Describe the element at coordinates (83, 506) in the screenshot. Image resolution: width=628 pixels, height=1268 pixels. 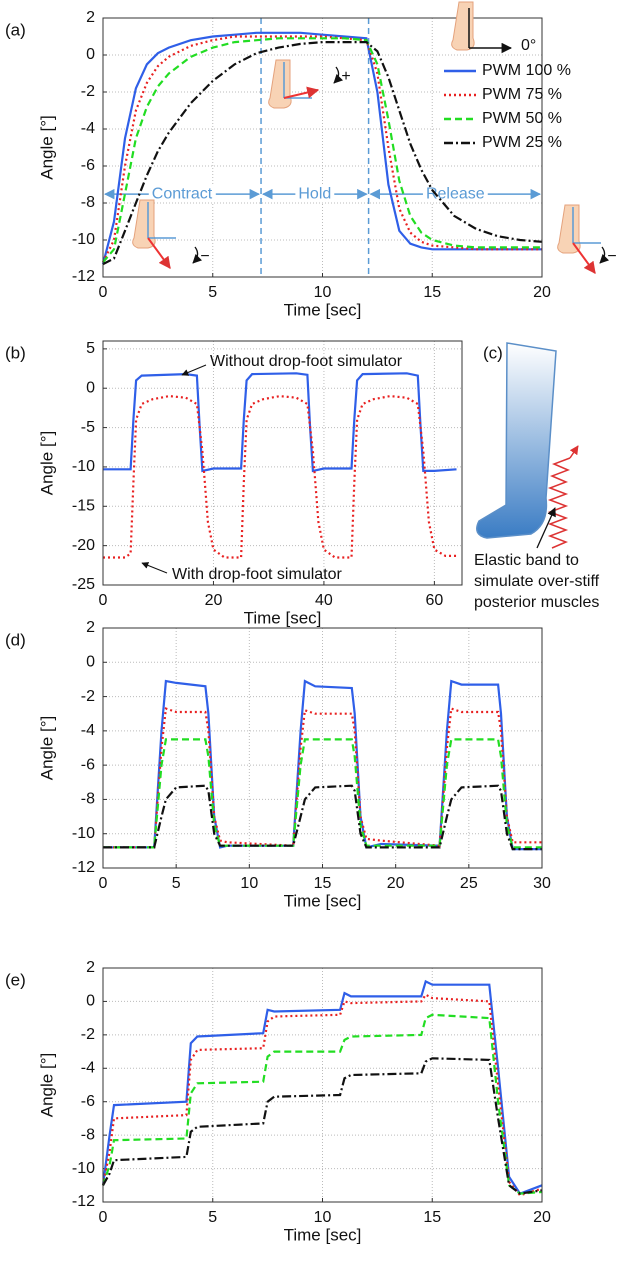
I see `y-tick-label: -15` at that location.